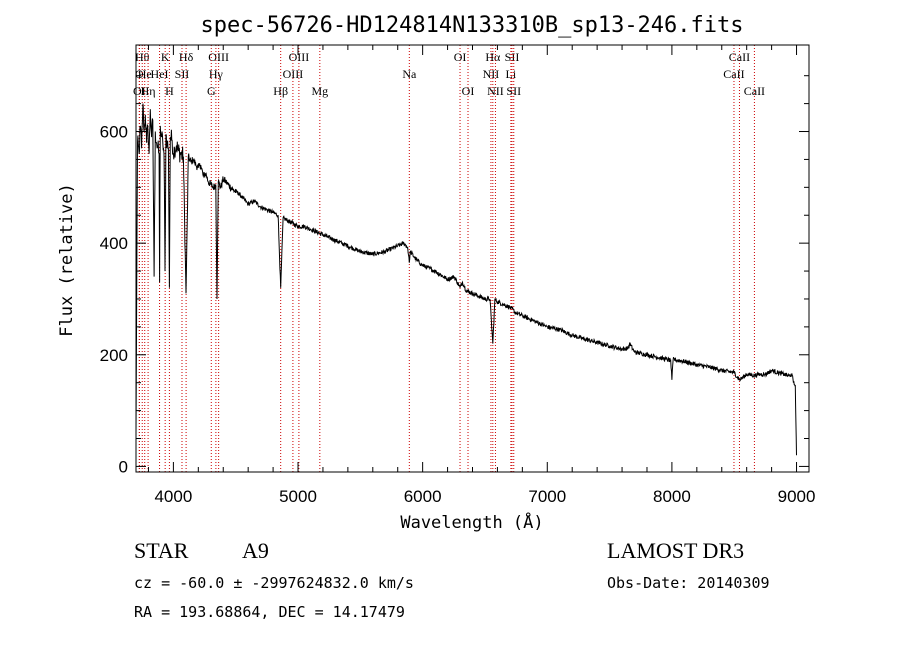  I want to click on spectral-line-label: O, so click(139, 74).